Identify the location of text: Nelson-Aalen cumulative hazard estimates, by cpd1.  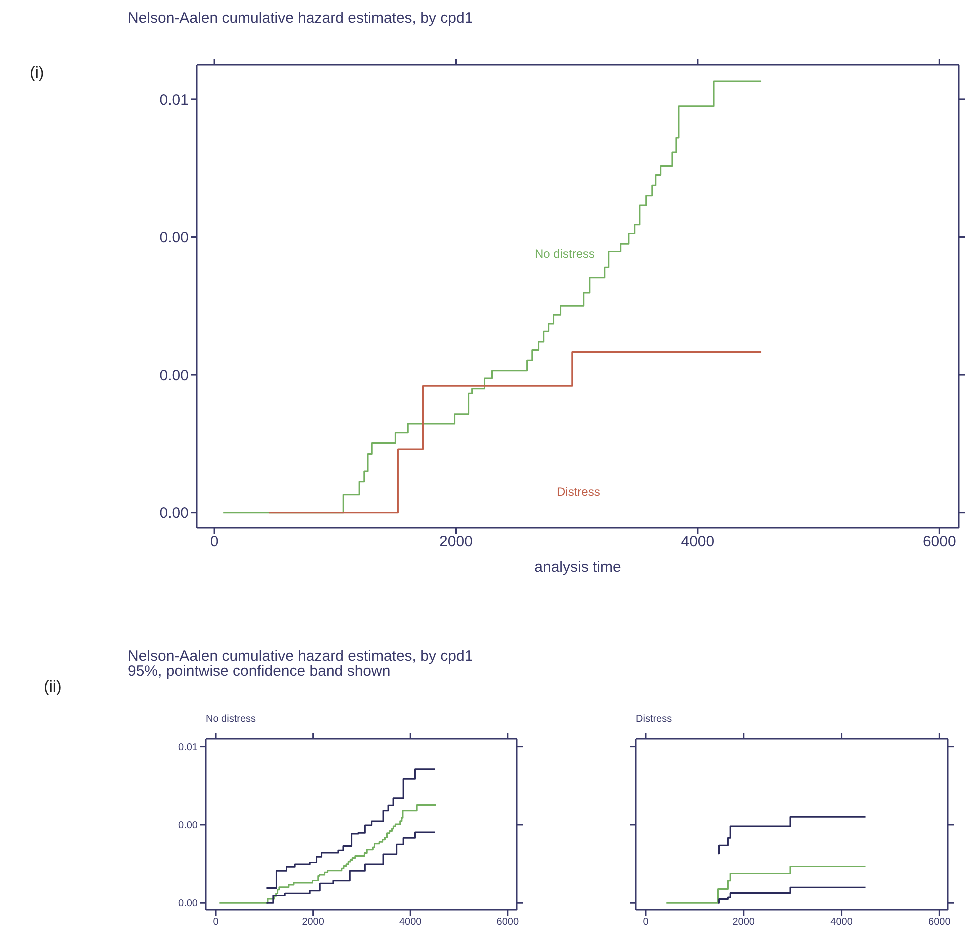
(301, 656).